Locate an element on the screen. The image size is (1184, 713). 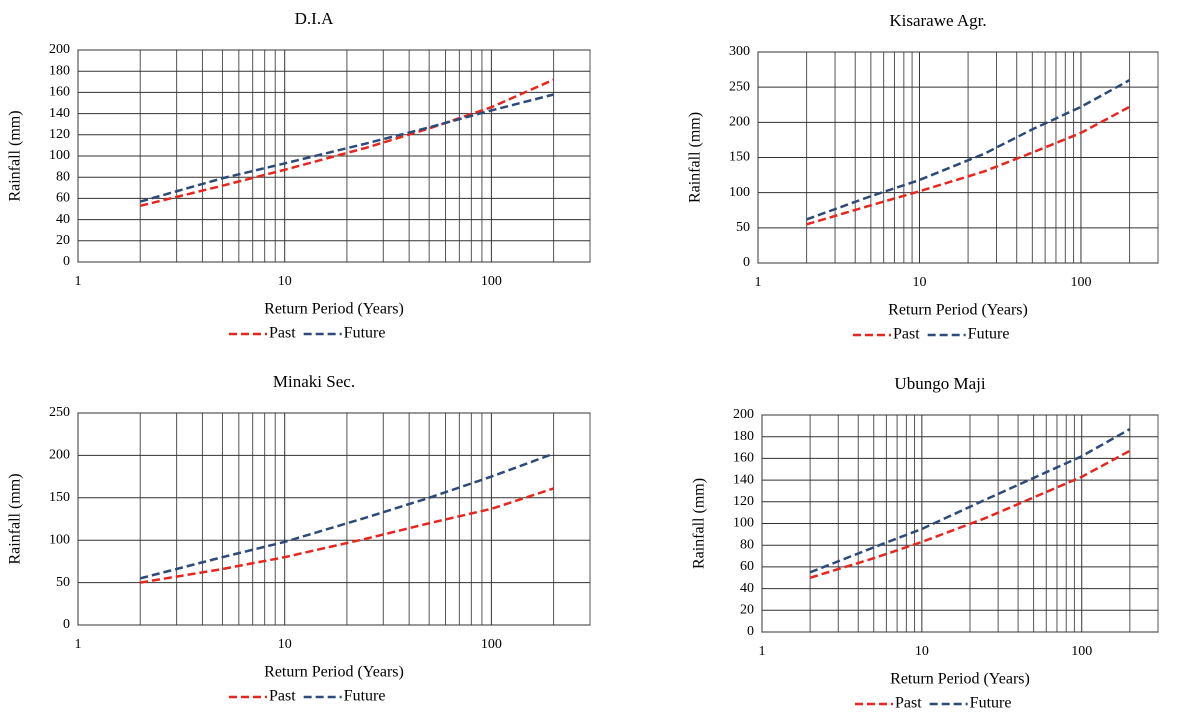
y-tick-label: 300 is located at coordinates (739, 51).